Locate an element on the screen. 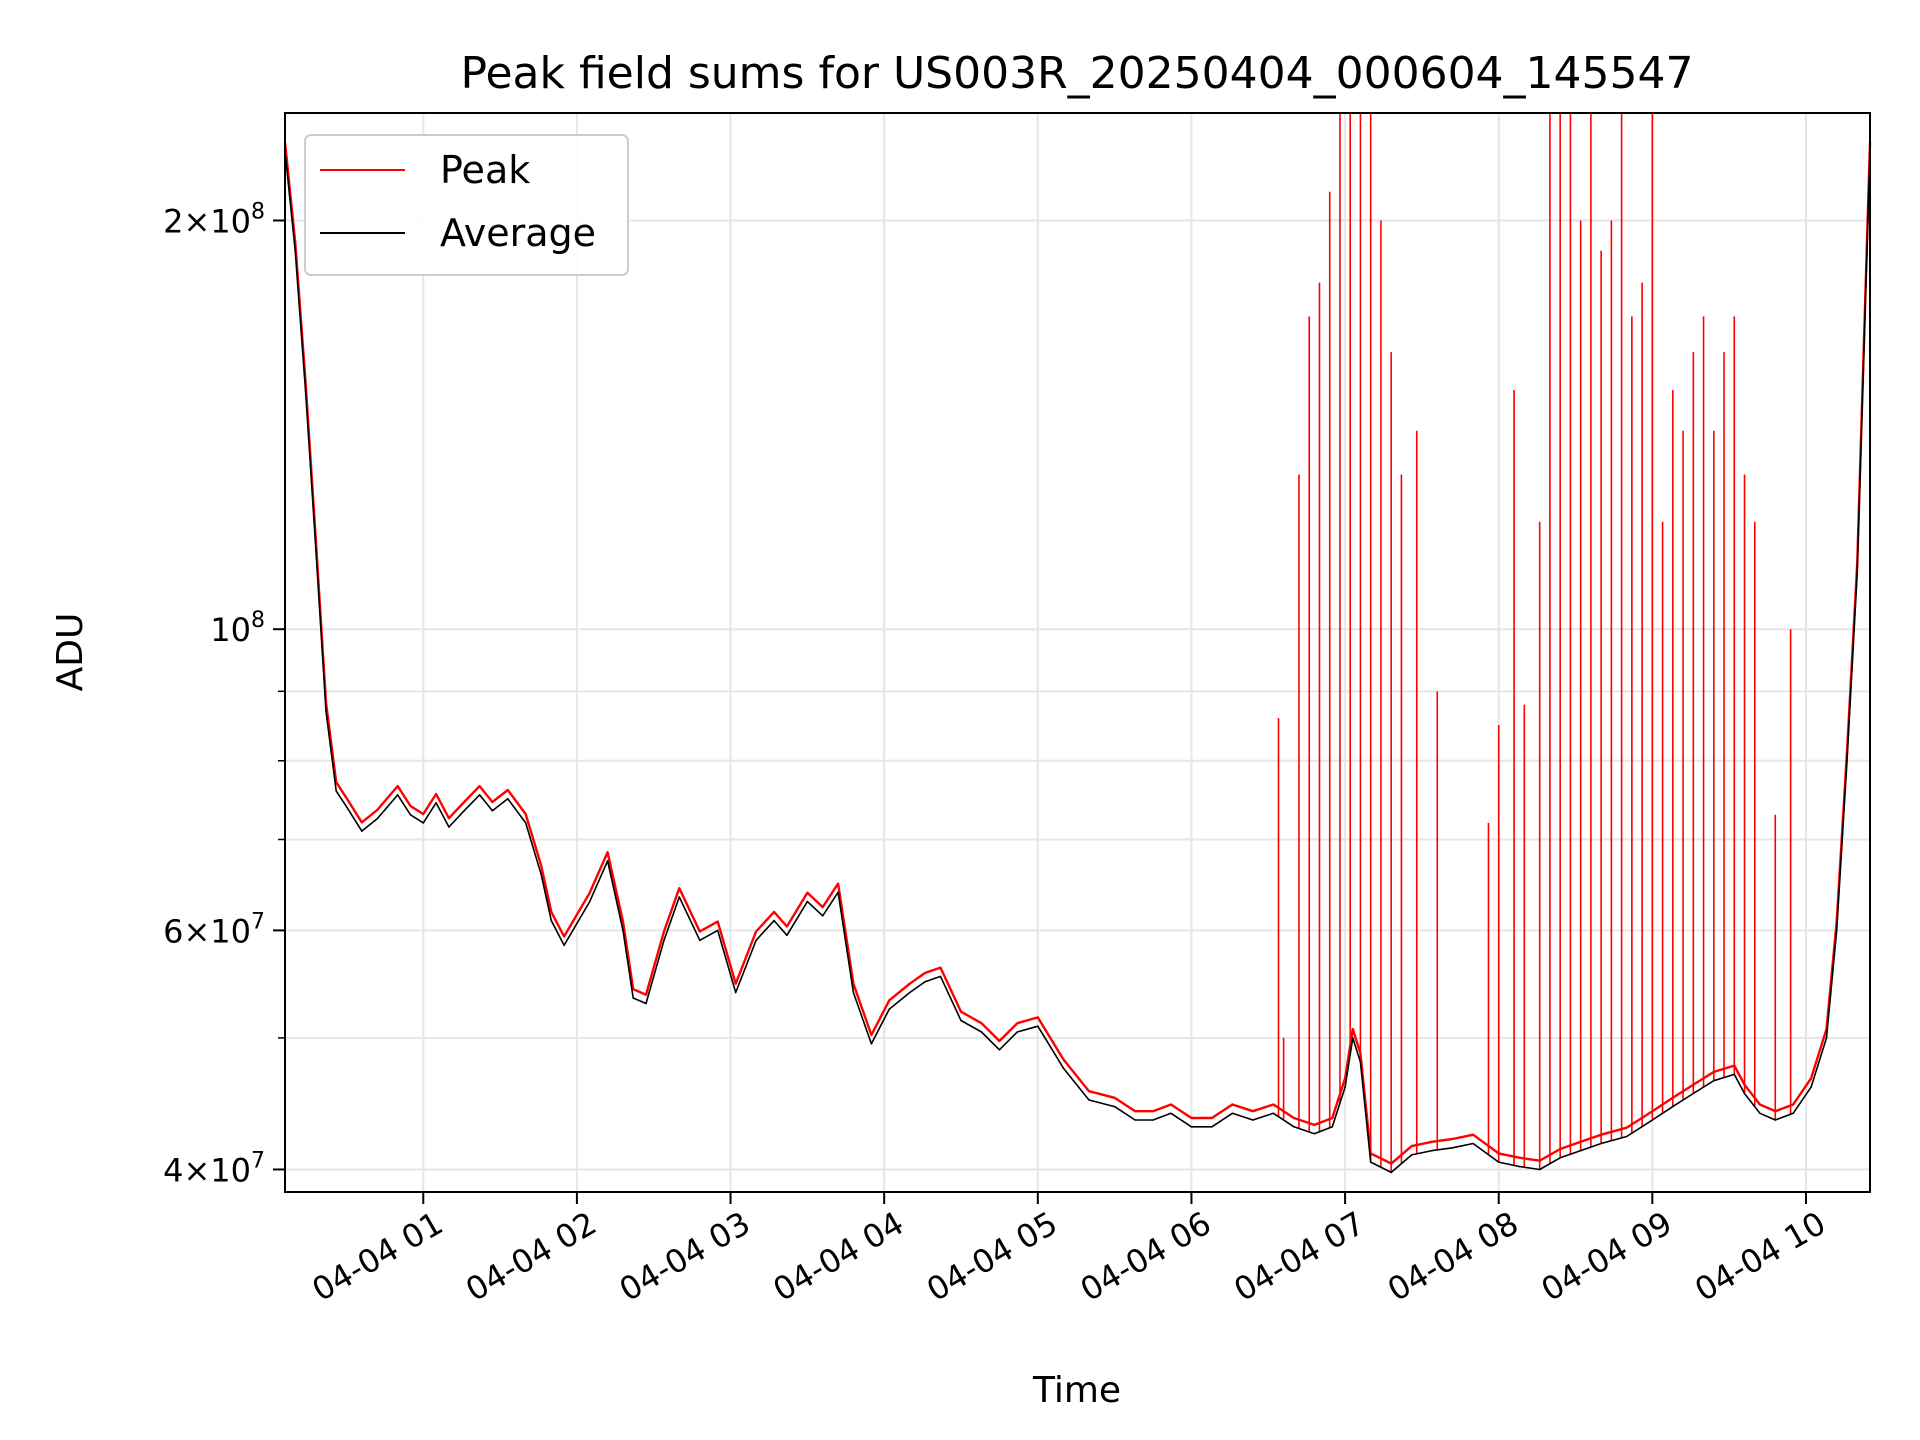  legend-peak-label: Peak is located at coordinates (485, 170).